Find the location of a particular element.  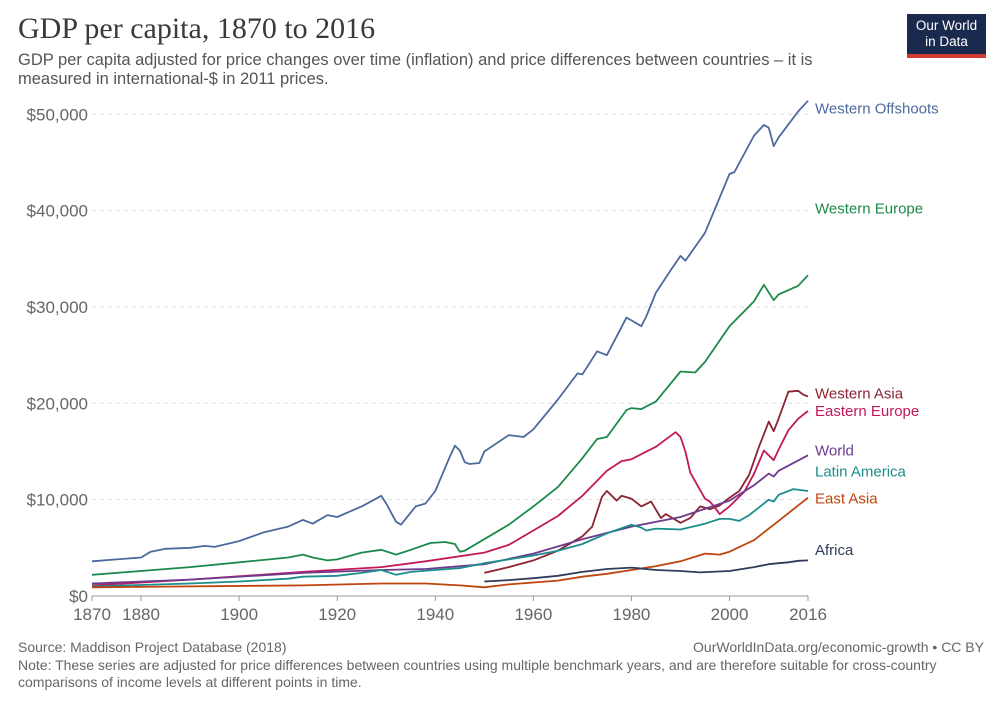

series-label: Latin America is located at coordinates (861, 472).